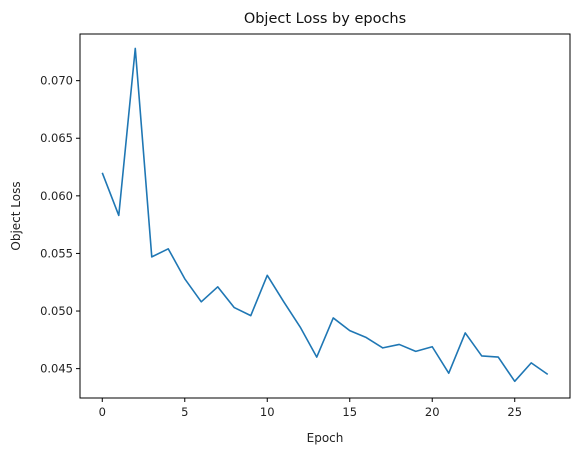  I want to click on x-tick-label: 10, so click(267, 412).